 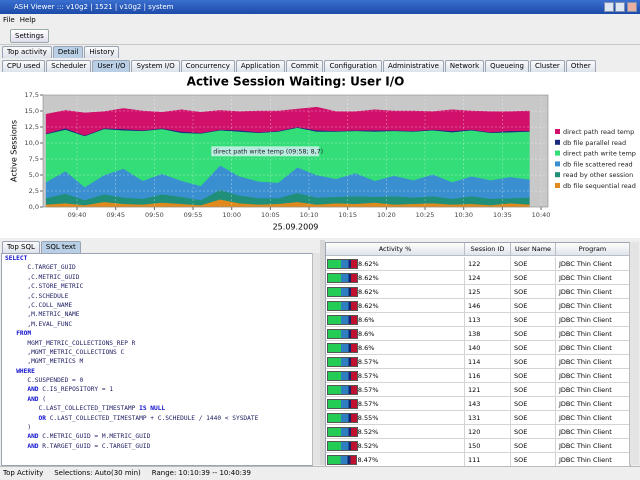 I want to click on session-id: 131, so click(x=488, y=418).